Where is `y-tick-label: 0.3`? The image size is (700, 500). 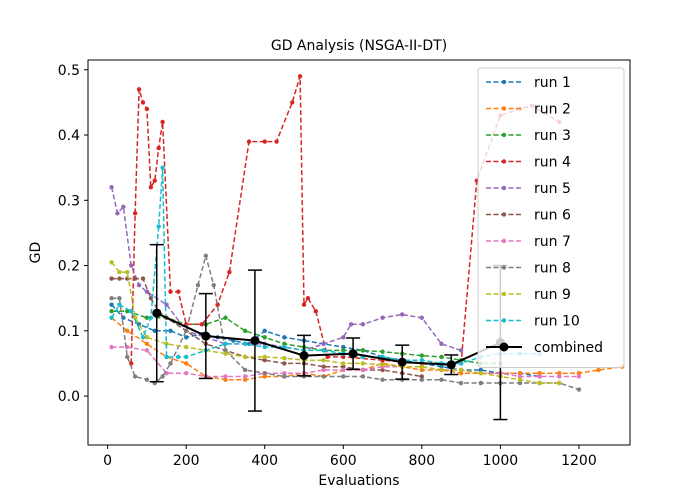
y-tick-label: 0.3 is located at coordinates (69, 201).